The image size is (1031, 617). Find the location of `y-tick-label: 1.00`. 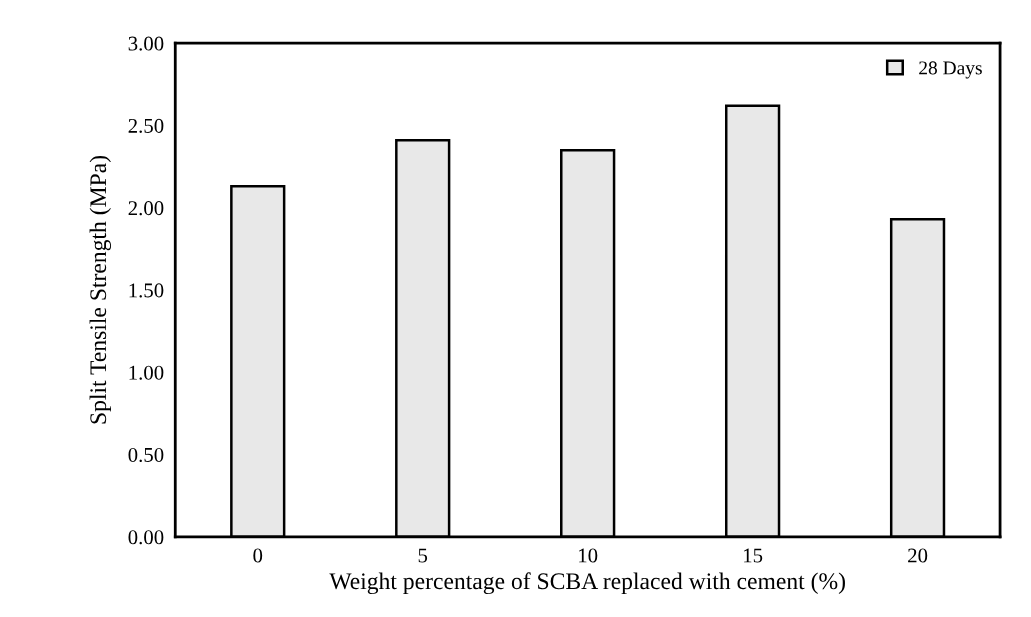

y-tick-label: 1.00 is located at coordinates (146, 372).